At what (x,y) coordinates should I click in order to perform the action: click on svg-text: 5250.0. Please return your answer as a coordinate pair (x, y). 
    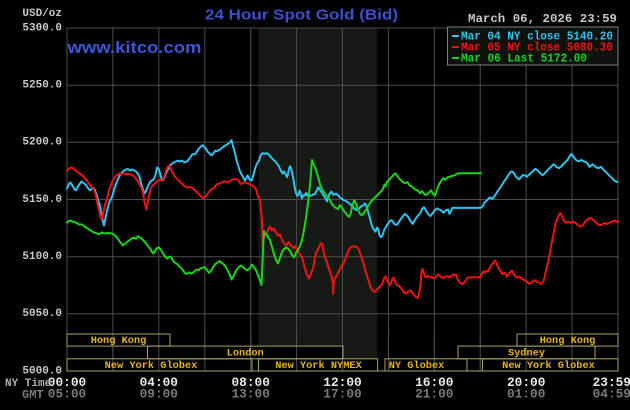
    Looking at the image, I should click on (42, 86).